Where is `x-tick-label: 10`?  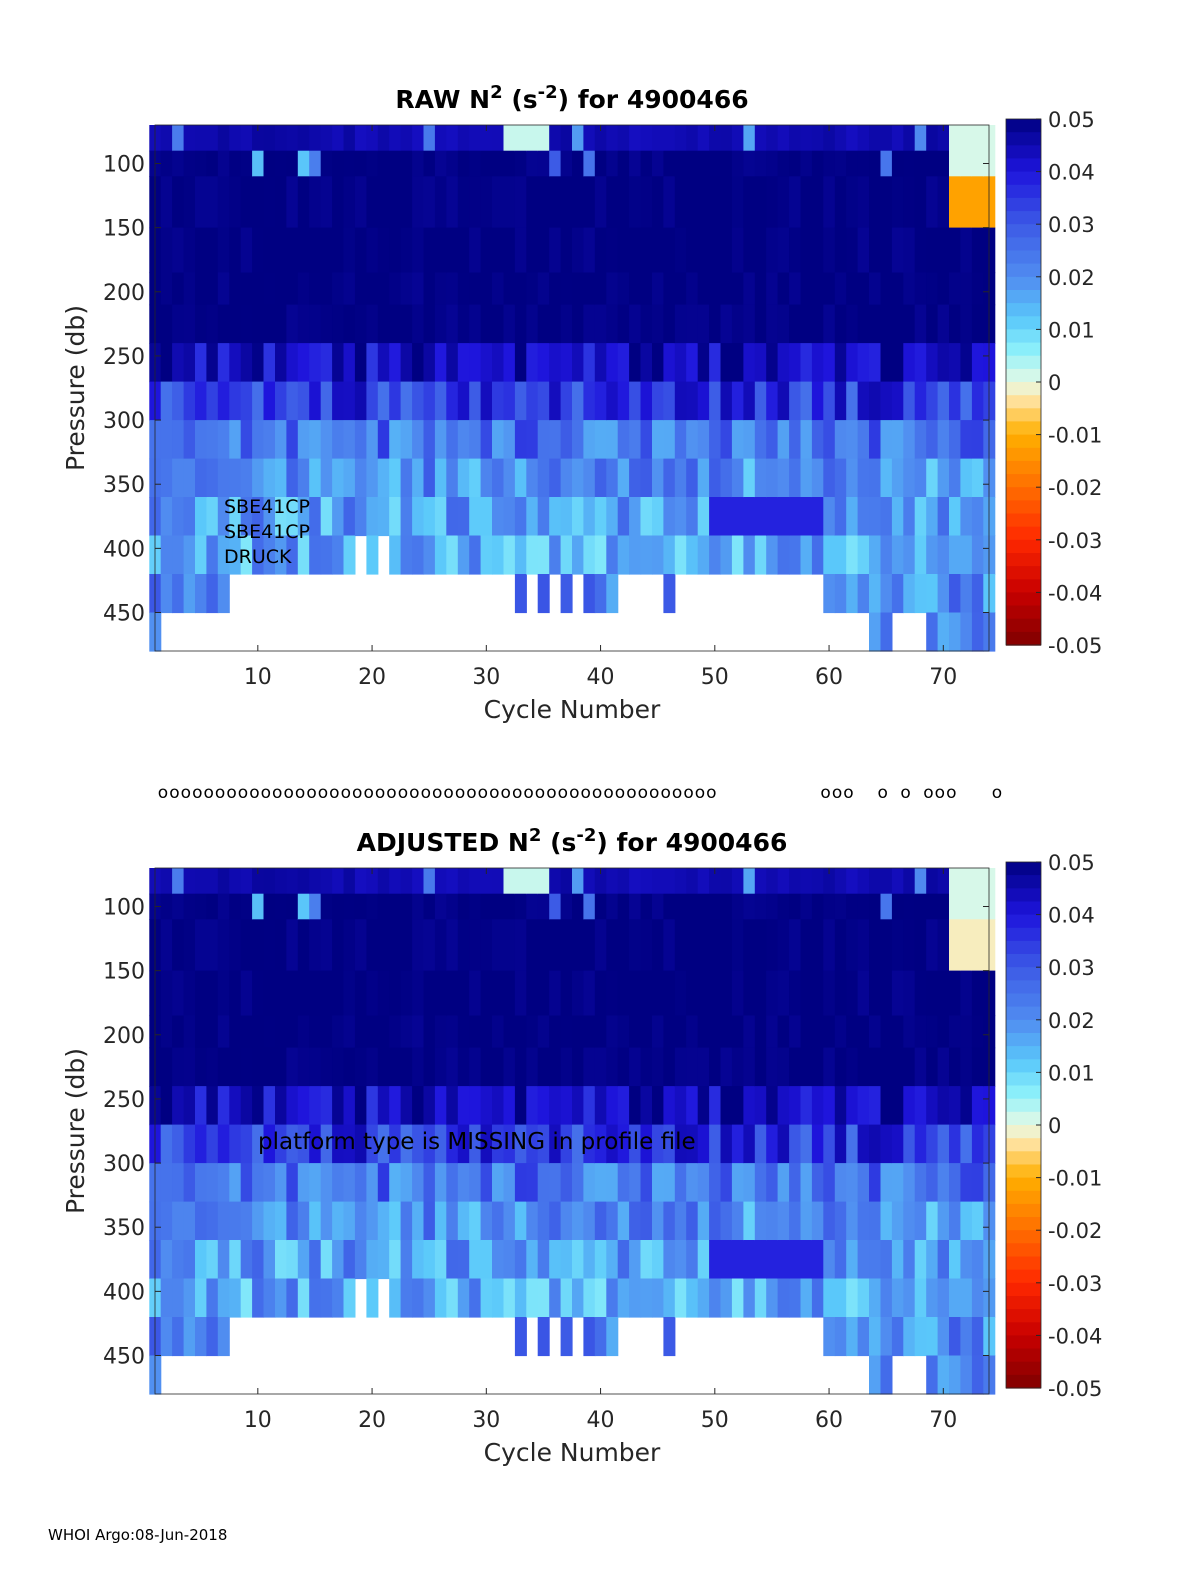
x-tick-label: 10 is located at coordinates (258, 1420).